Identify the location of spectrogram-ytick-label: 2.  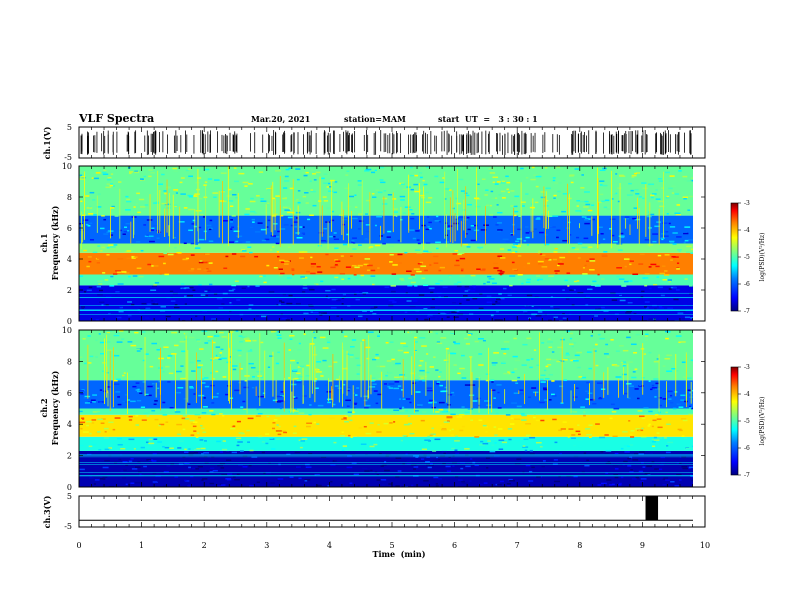
(69, 456).